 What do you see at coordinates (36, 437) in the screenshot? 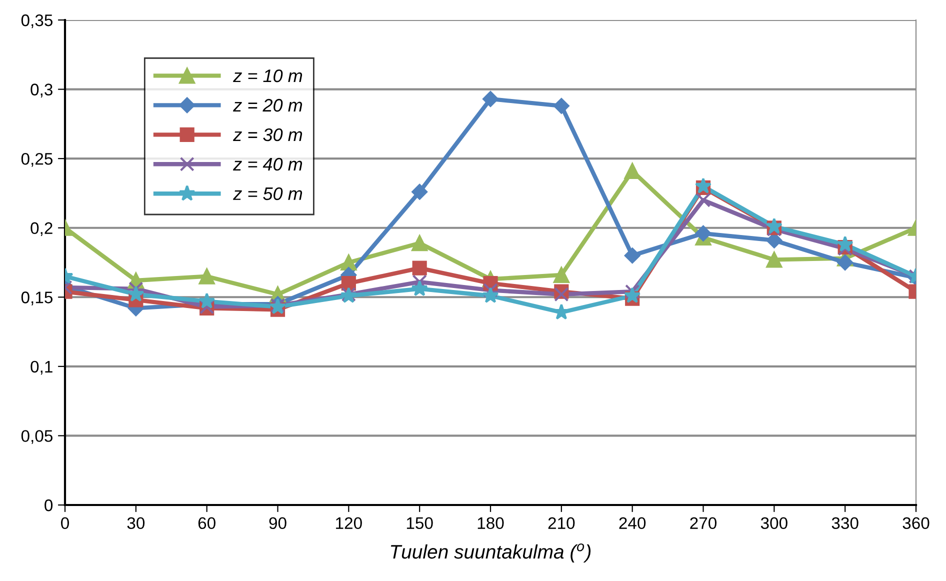
I see `y-tick-label: 0,05` at bounding box center [36, 437].